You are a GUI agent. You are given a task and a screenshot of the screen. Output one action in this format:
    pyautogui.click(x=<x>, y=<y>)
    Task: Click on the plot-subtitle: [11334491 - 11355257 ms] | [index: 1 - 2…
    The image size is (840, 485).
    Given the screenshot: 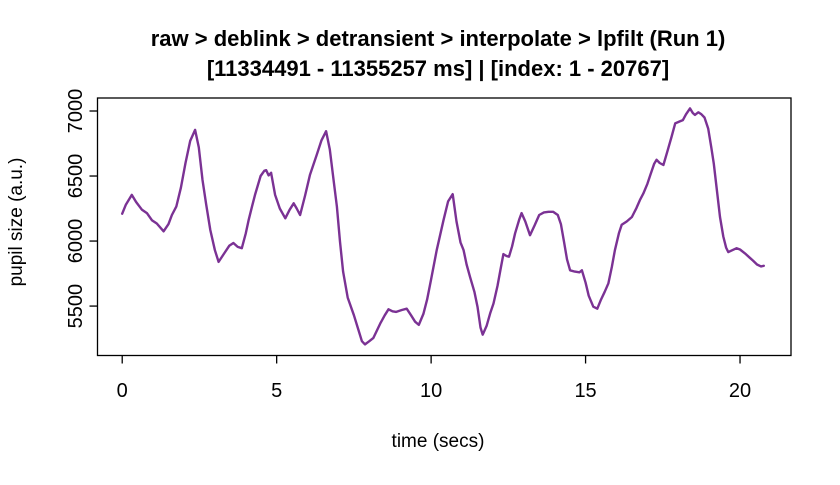 What is the action you would take?
    pyautogui.click(x=438, y=68)
    